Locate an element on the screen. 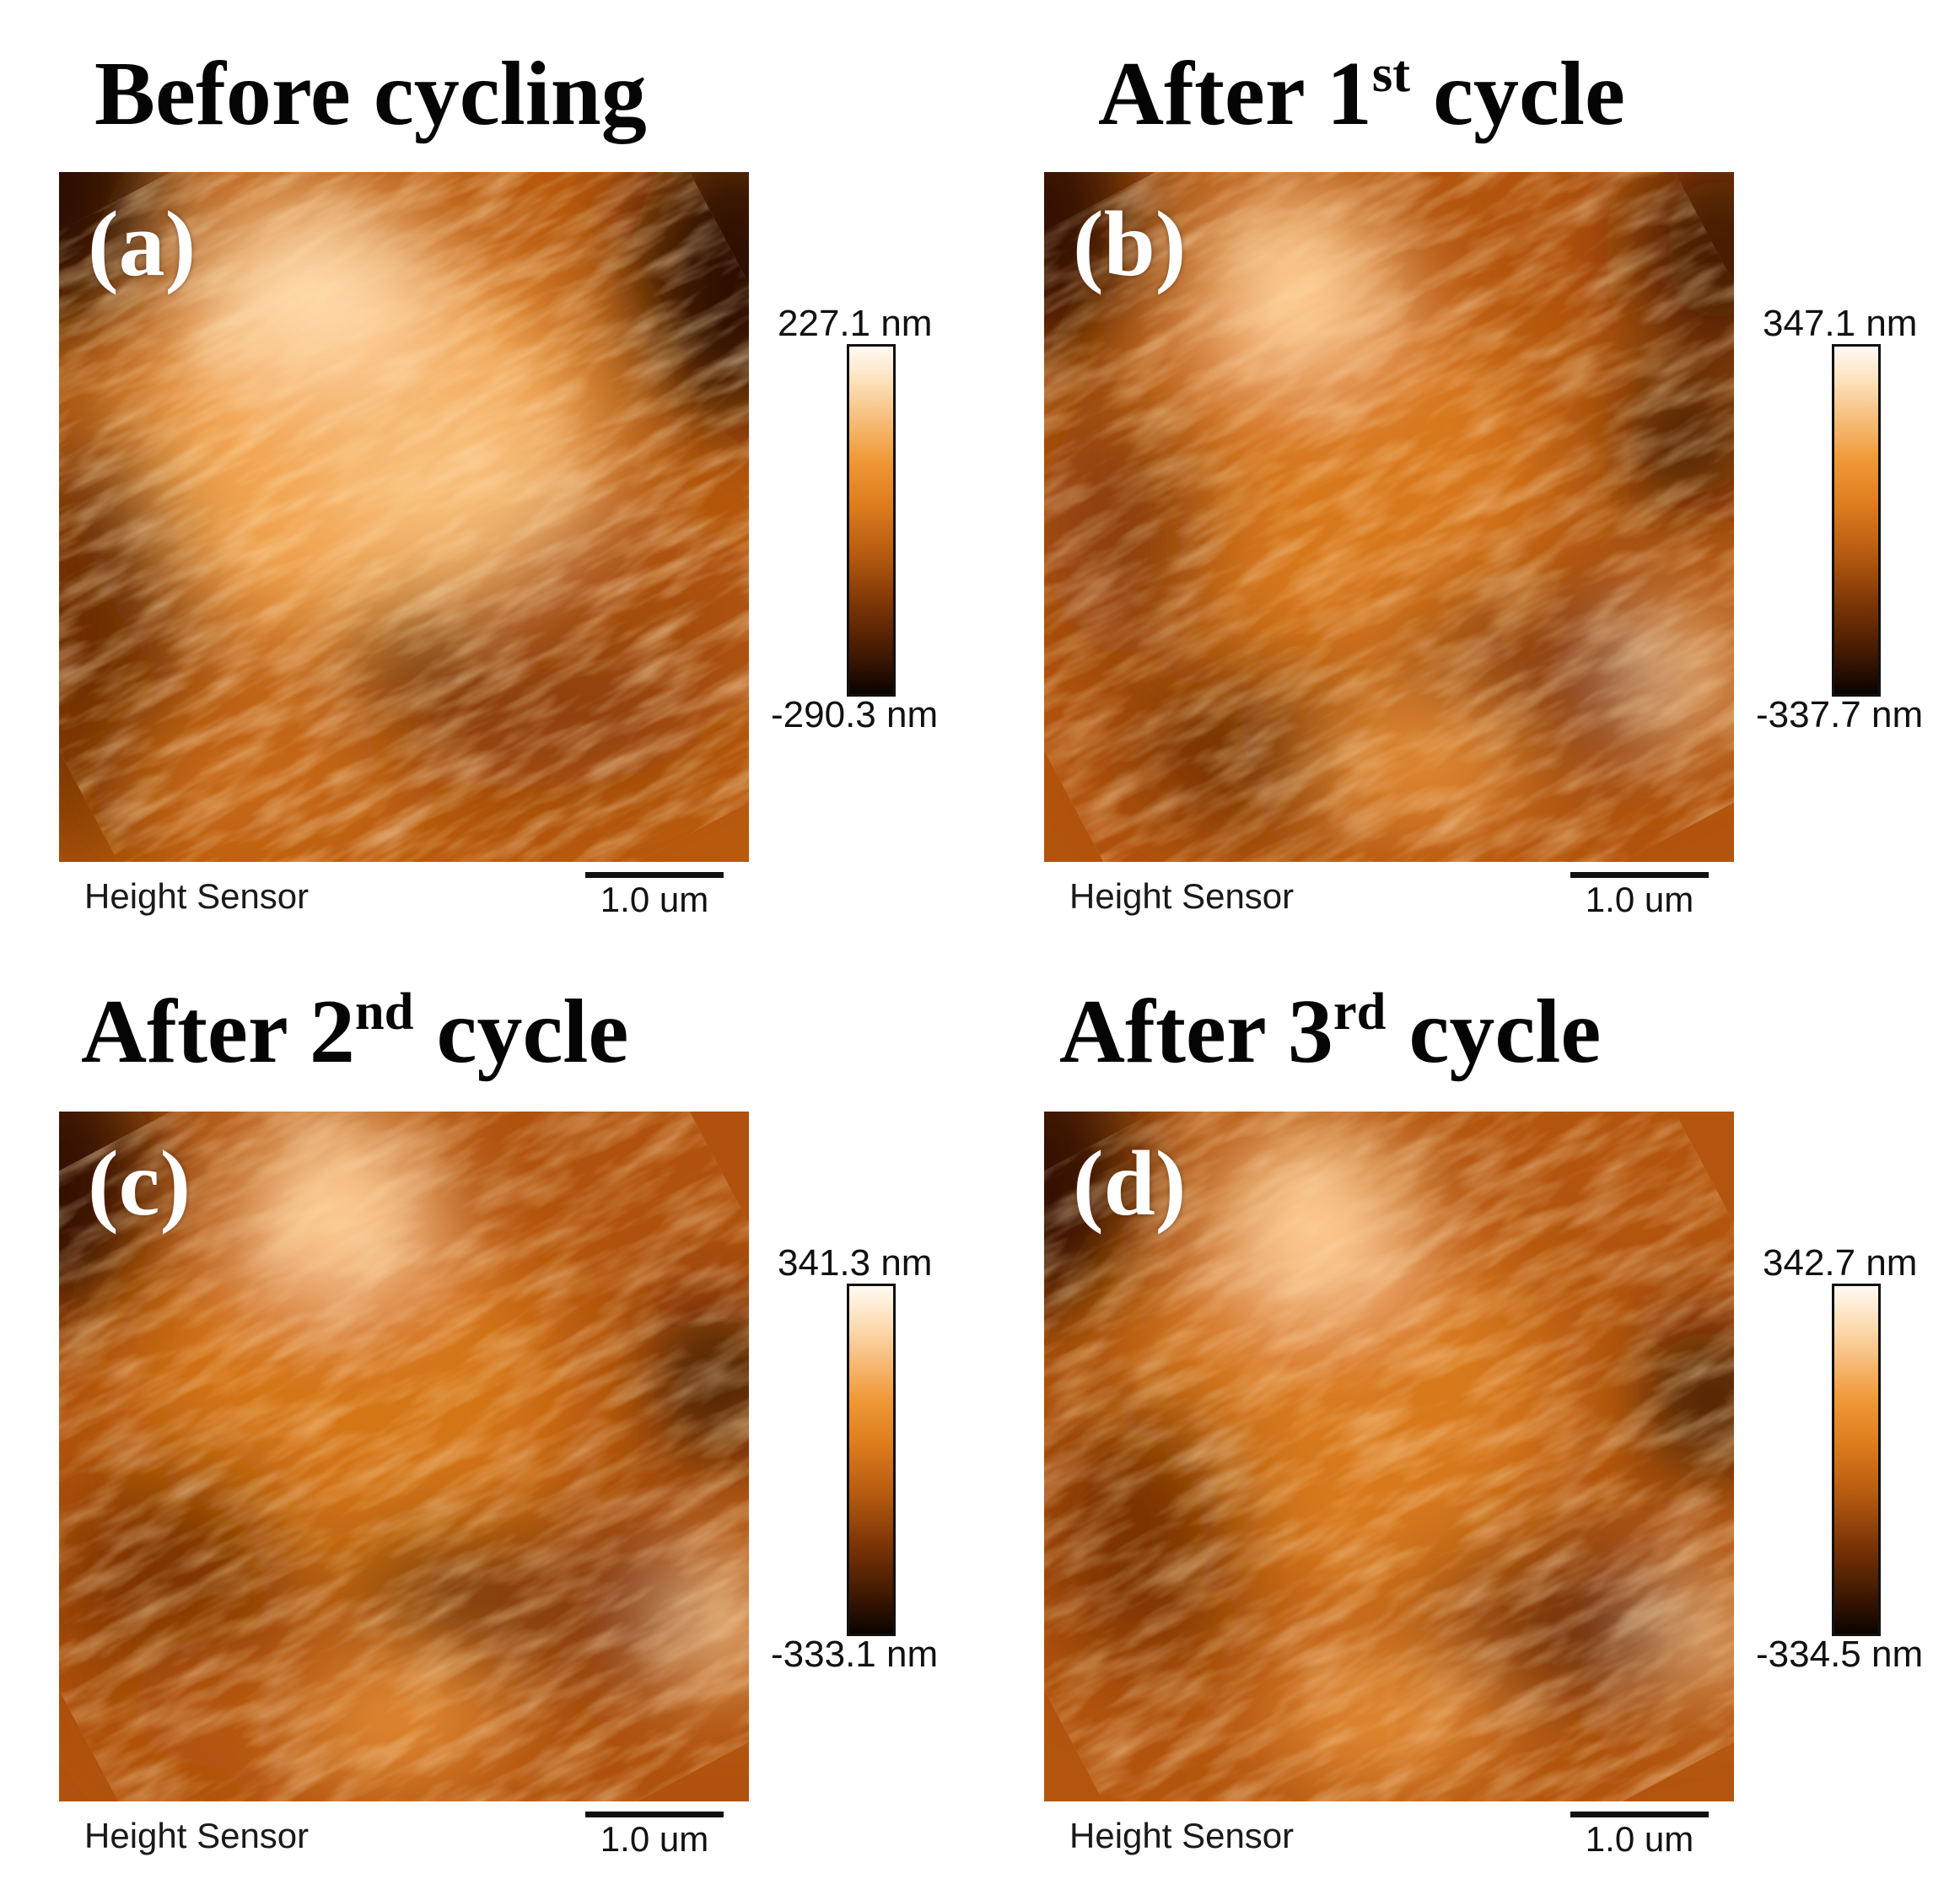 Image resolution: width=1960 pixels, height=1879 pixels. panel-a-sensor-label: Height Sensor is located at coordinates (197, 896).